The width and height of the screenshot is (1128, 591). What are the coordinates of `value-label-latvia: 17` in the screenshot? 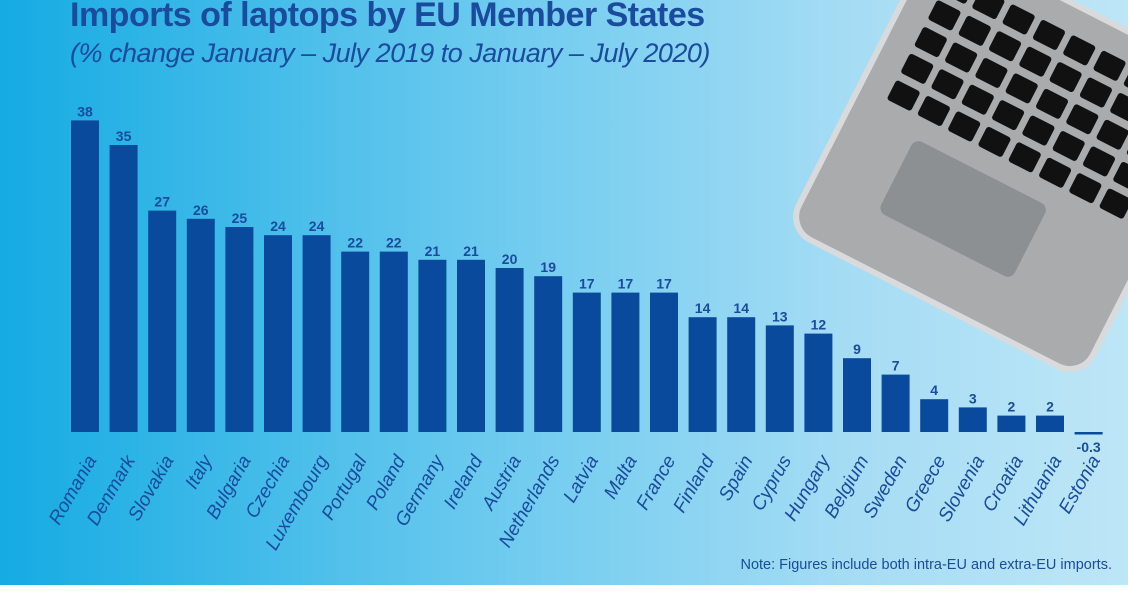 It's located at (587, 284).